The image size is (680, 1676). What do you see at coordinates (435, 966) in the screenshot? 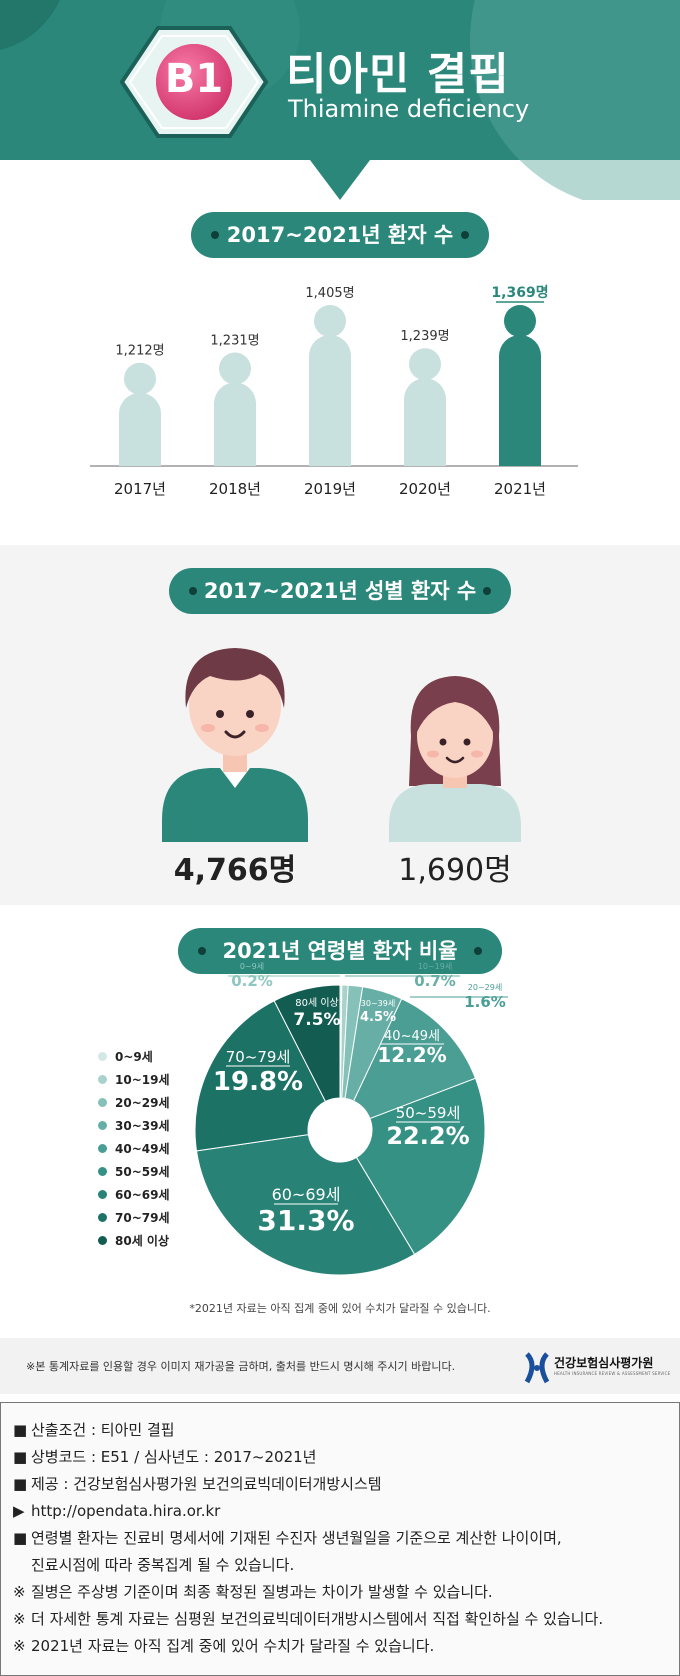
I see `pie-category-label: 10~19세` at bounding box center [435, 966].